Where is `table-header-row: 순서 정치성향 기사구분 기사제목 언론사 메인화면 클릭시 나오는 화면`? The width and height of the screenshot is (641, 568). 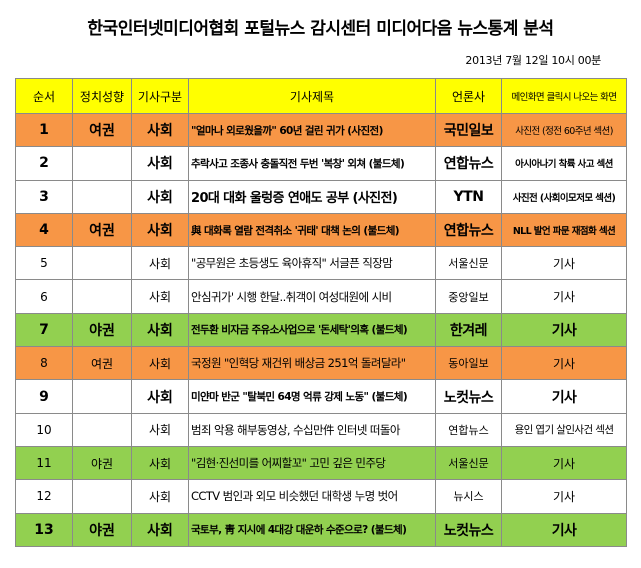 table-header-row: 순서 정치성향 기사구분 기사제목 언론사 메인화면 클릭시 나오는 화면 is located at coordinates (321, 96).